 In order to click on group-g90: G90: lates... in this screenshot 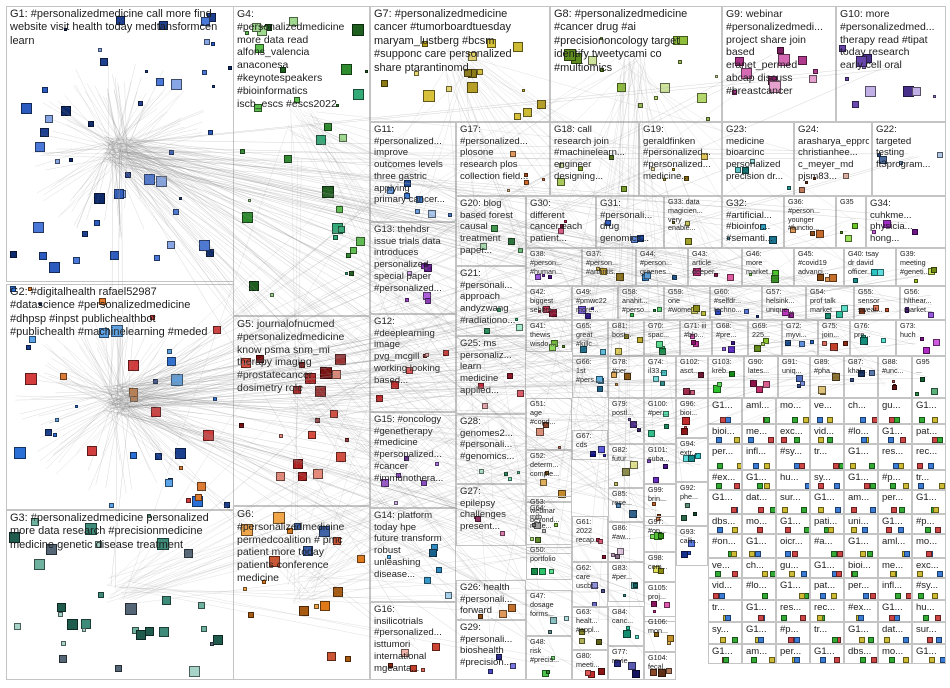, I will do `click(761, 377)`.